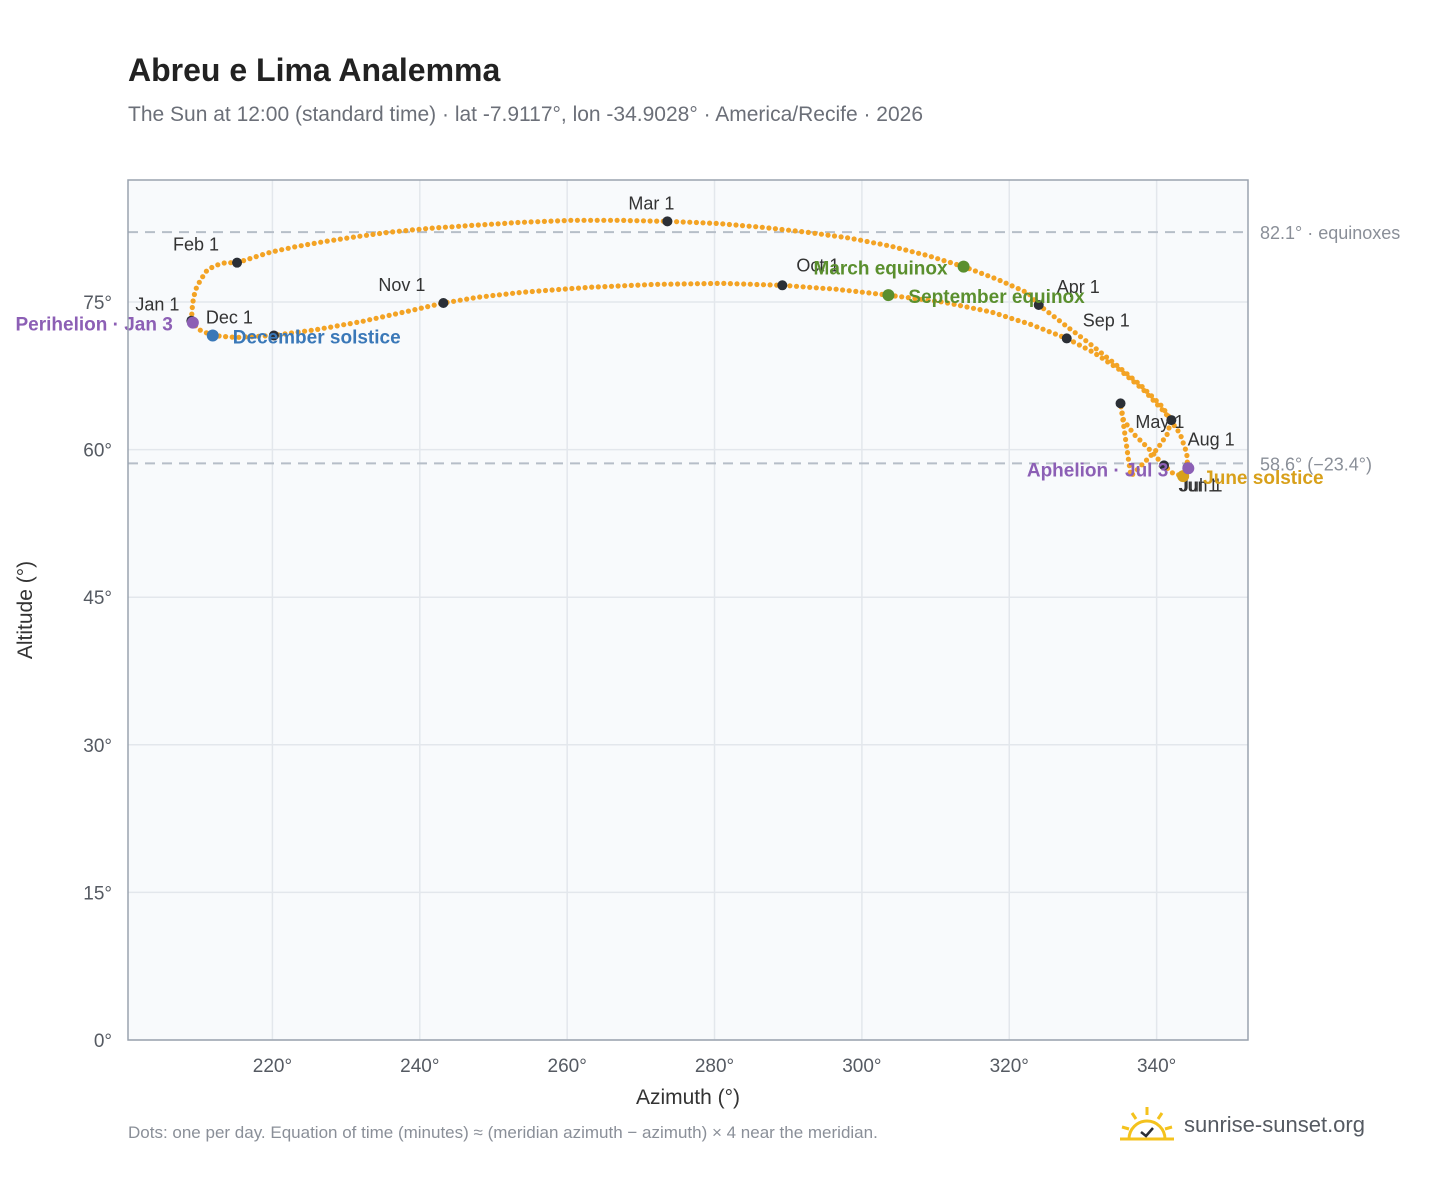 The width and height of the screenshot is (1448, 1188). What do you see at coordinates (1242, 1125) in the screenshot?
I see `brand: sunrise-sunset.org` at bounding box center [1242, 1125].